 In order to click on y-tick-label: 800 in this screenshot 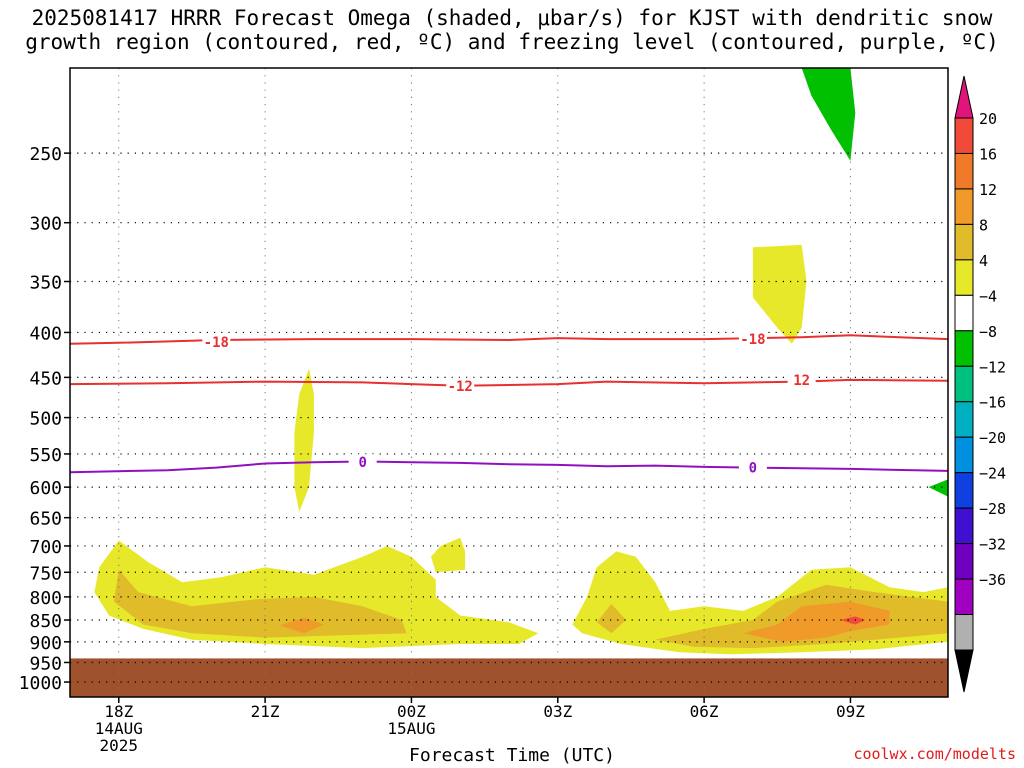, I will do `click(45, 598)`.